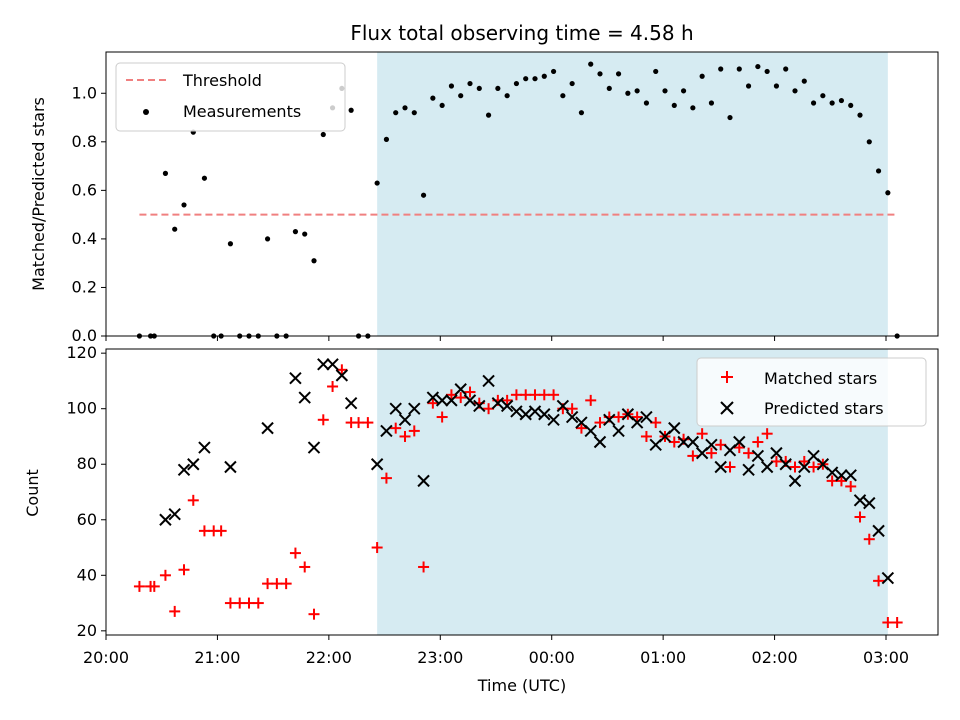  I want to click on legend-threshold-label: Threshold, so click(222, 80).